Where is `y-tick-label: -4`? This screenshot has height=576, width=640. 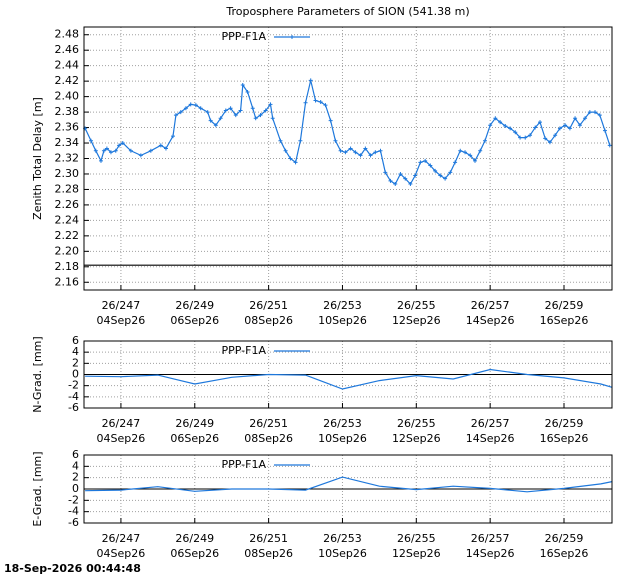
y-tick-label: -4 is located at coordinates (73, 396).